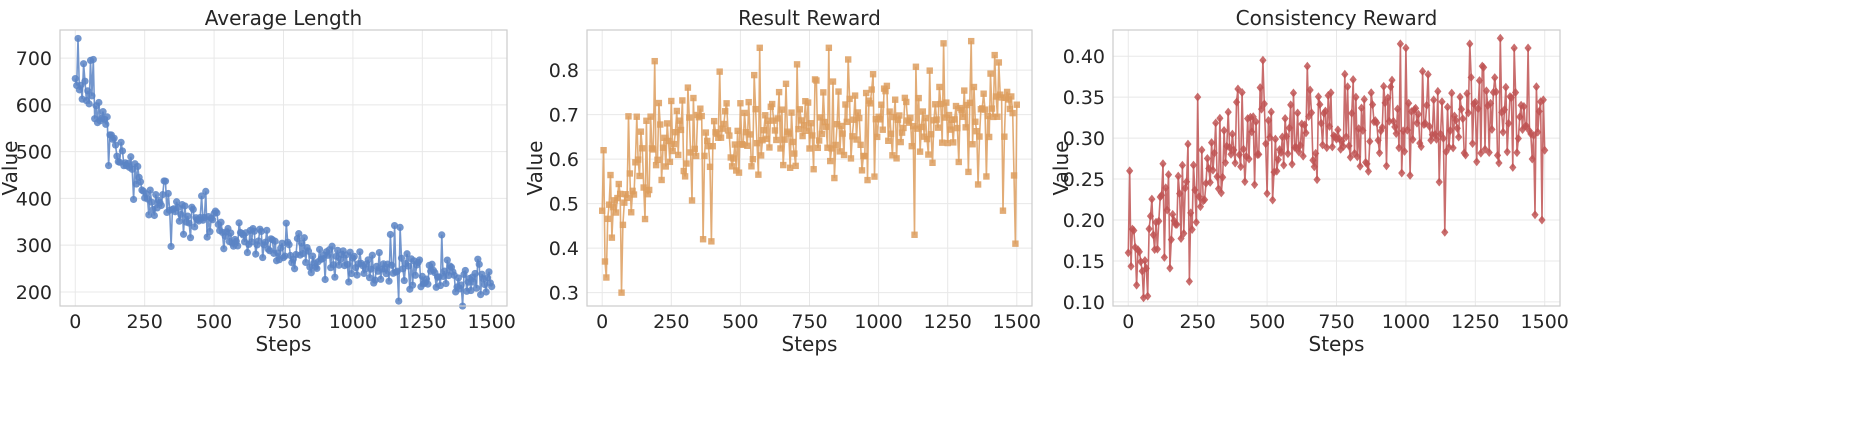 This screenshot has width=1858, height=422. I want to click on x-tick-label: 1250, so click(948, 322).